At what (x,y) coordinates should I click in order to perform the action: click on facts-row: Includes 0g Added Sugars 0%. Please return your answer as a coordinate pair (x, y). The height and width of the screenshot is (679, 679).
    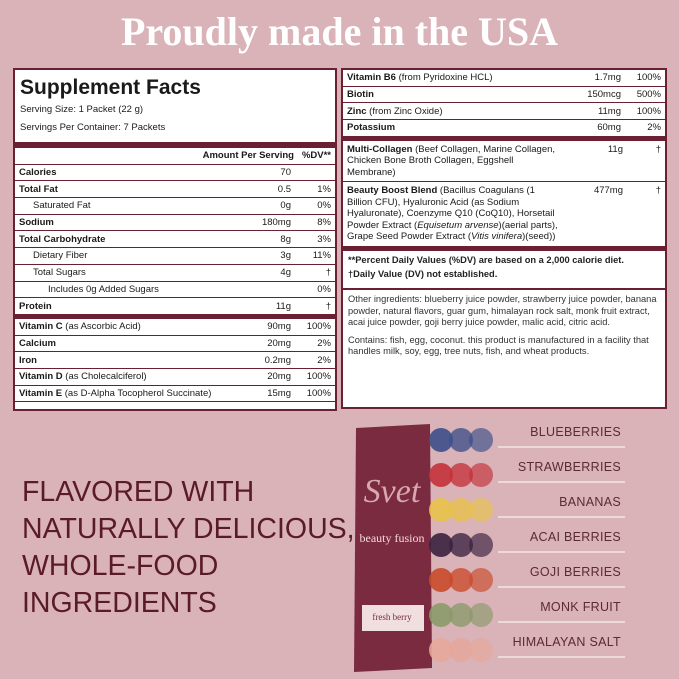
    Looking at the image, I should click on (175, 290).